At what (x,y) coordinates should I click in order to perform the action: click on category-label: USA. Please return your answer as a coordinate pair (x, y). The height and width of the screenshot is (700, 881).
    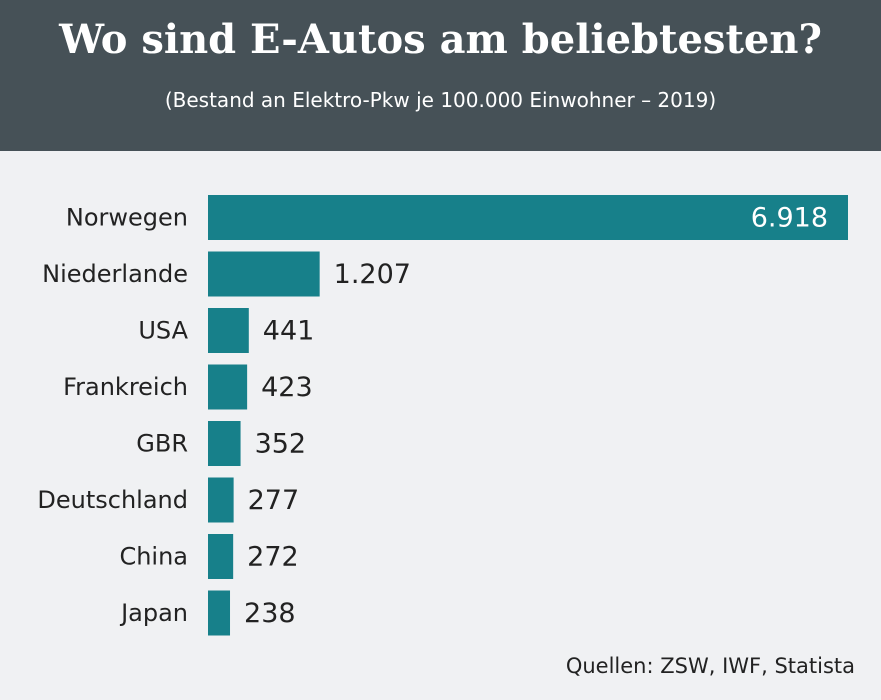
    Looking at the image, I should click on (163, 331).